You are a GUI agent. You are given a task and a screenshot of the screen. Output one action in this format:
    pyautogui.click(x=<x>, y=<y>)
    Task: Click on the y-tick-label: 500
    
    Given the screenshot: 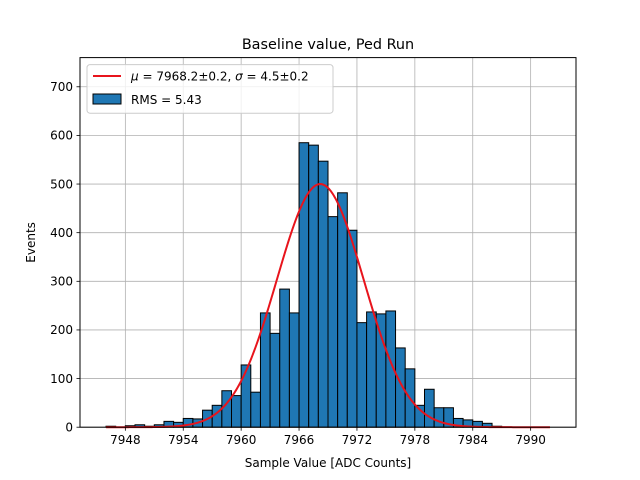 What is the action you would take?
    pyautogui.click(x=61, y=184)
    